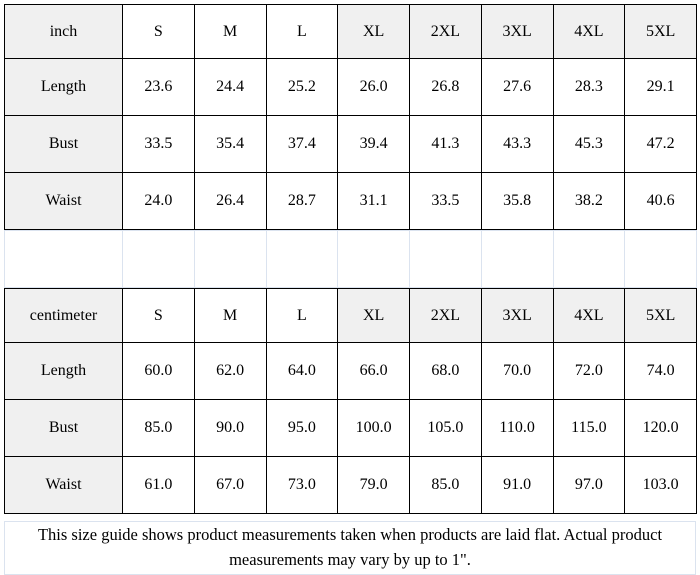 Image resolution: width=700 pixels, height=575 pixels. I want to click on value-cell: 24.0, so click(158, 201).